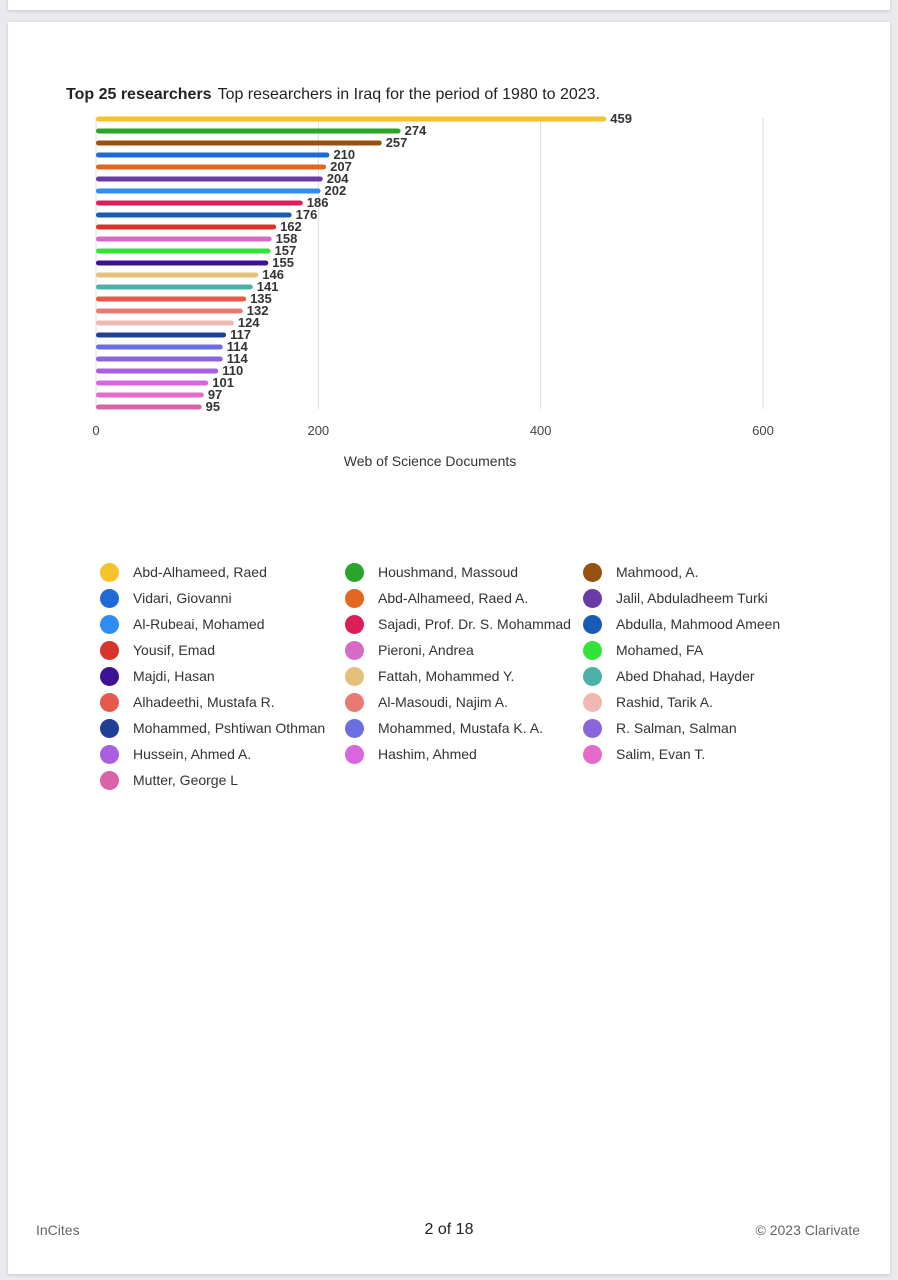 This screenshot has height=1280, width=898. Describe the element at coordinates (268, 286) in the screenshot. I see `bar-value-label: 141` at that location.